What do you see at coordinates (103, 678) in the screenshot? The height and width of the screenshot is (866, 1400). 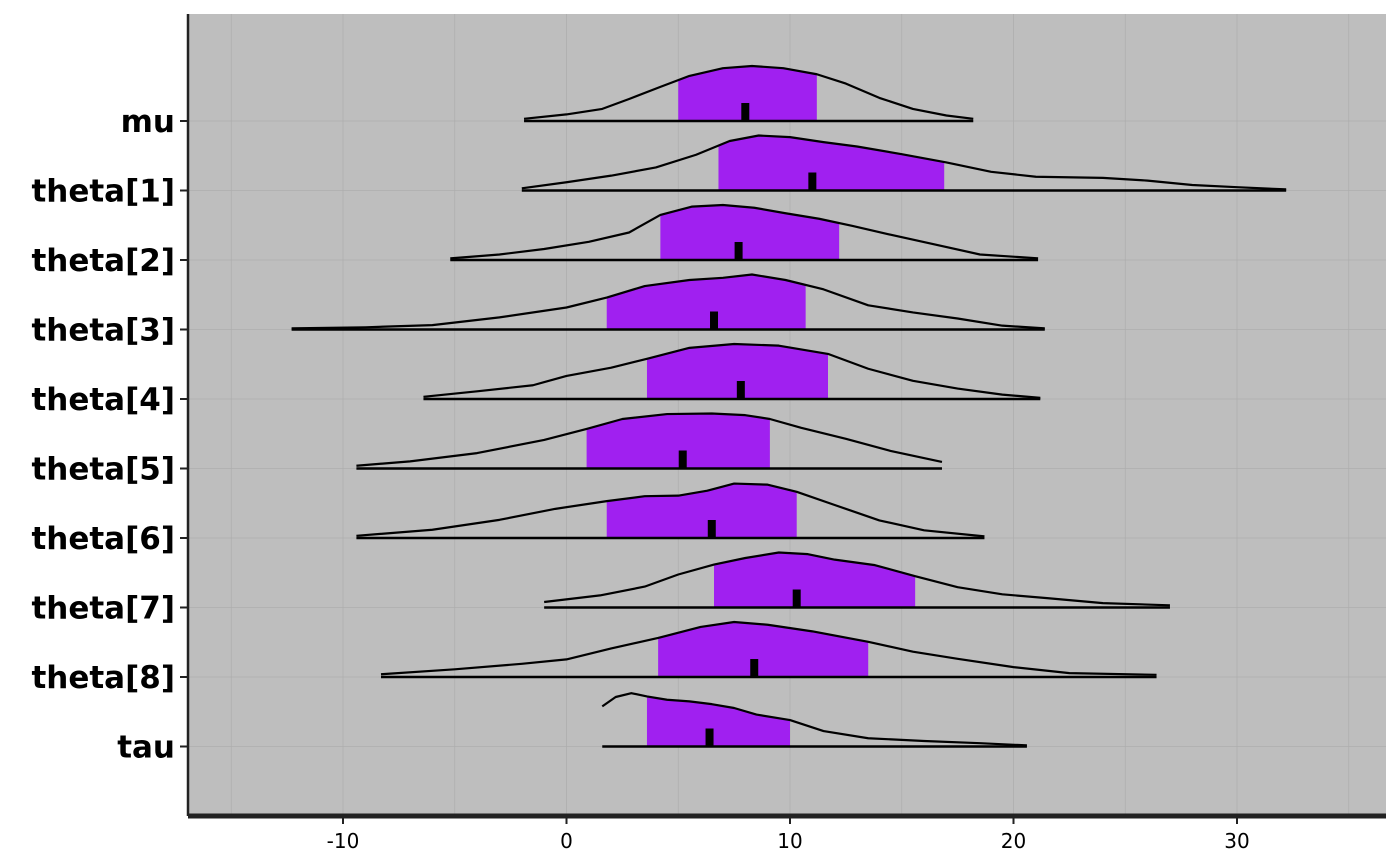 I see `y-tick-label: theta[8]` at bounding box center [103, 678].